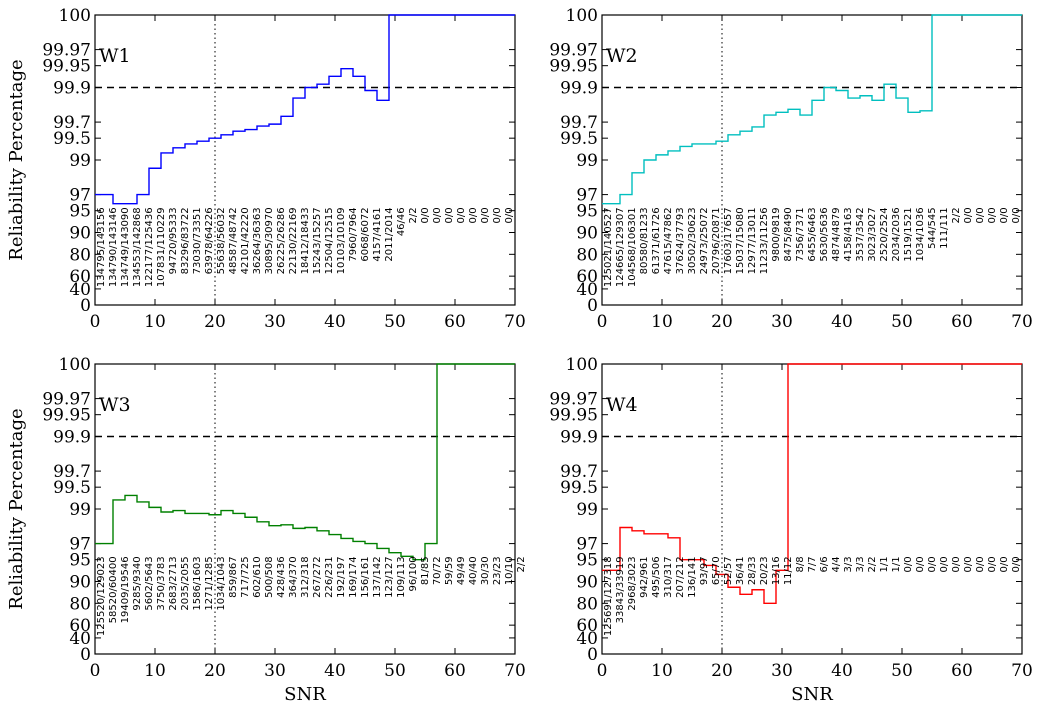 The image size is (1044, 713). I want to click on series-line-w3, so click(305, 462).